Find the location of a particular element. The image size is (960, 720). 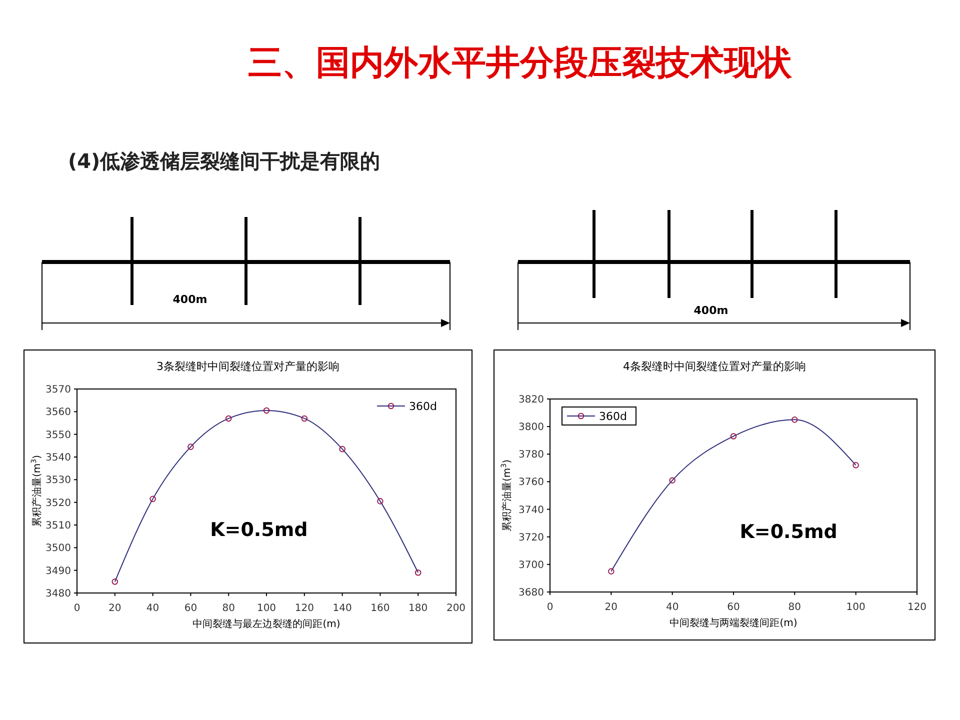

y-tick-label: 3480 is located at coordinates (58, 594).